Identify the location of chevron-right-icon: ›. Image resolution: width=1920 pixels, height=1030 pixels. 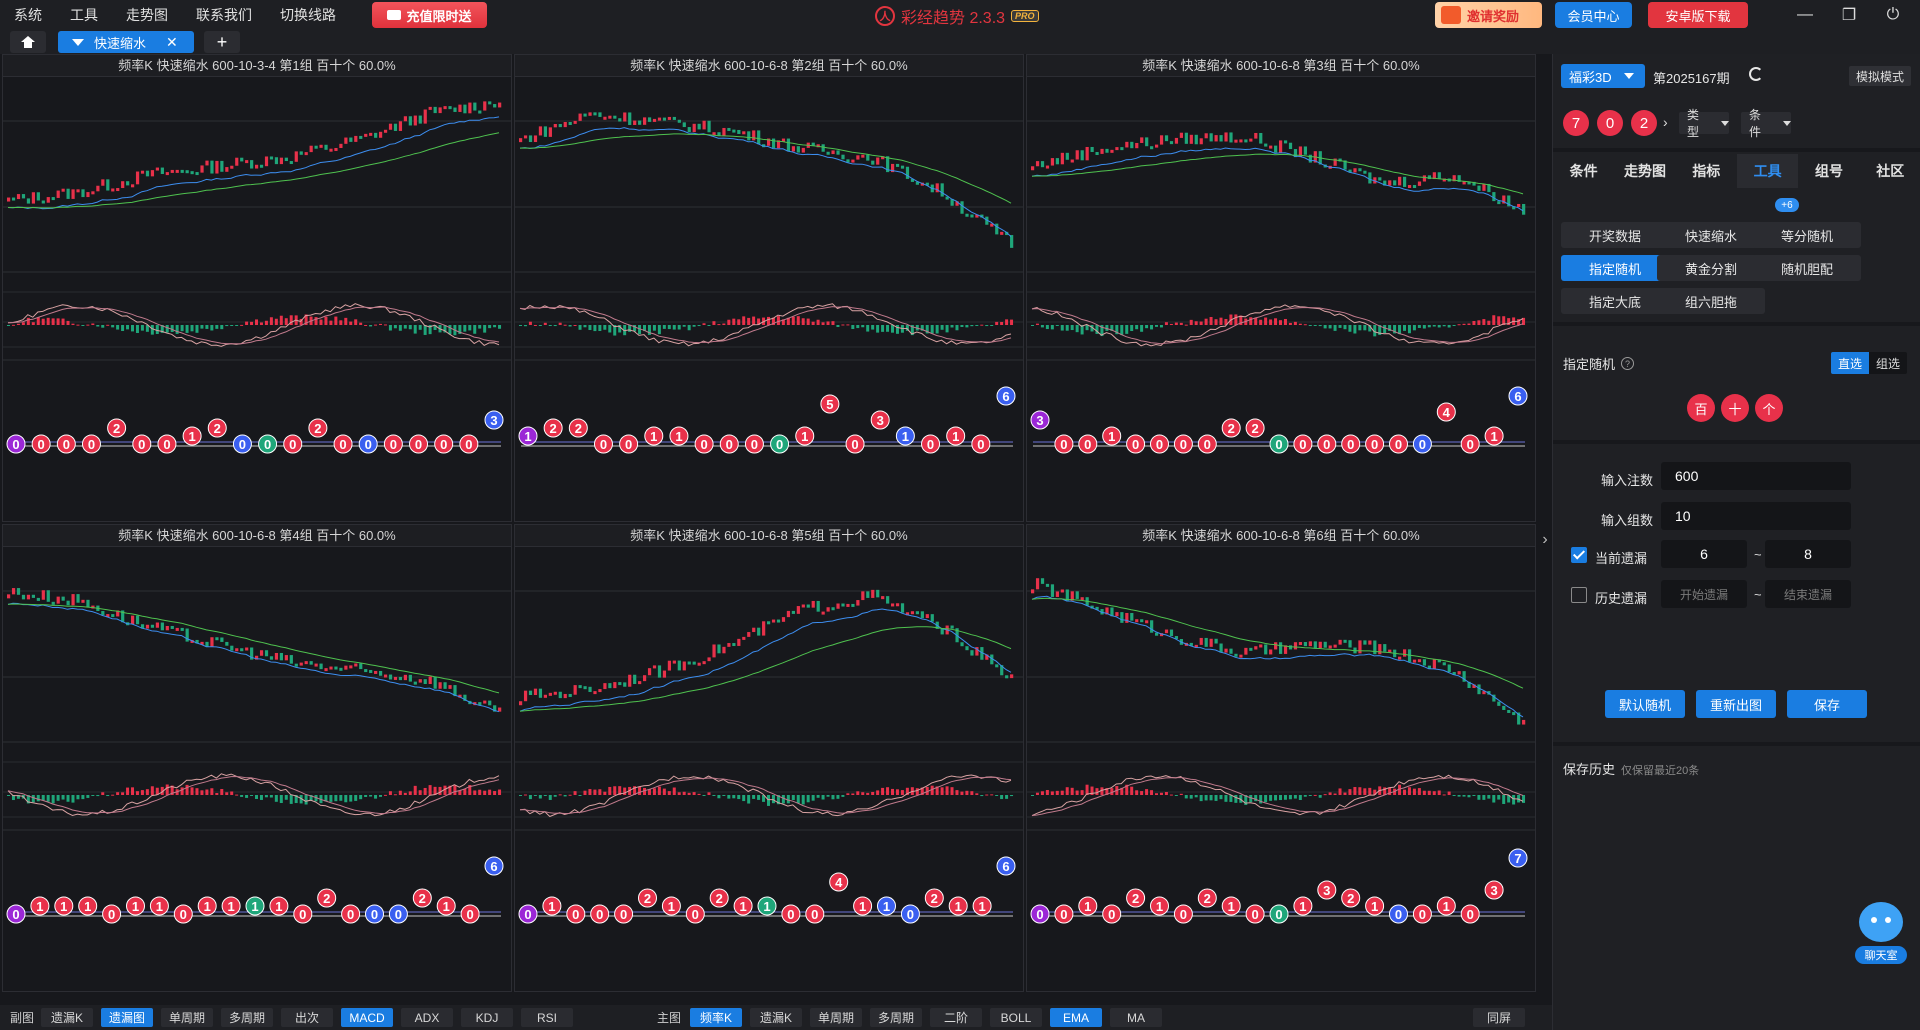
(1545, 539).